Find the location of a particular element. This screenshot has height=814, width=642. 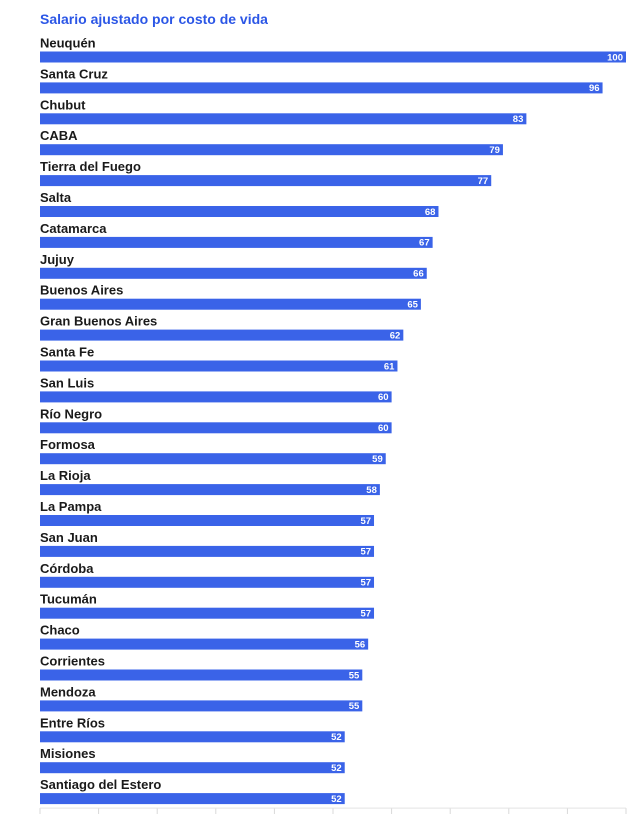

category-label: Tierra del Fuego is located at coordinates (90, 166).